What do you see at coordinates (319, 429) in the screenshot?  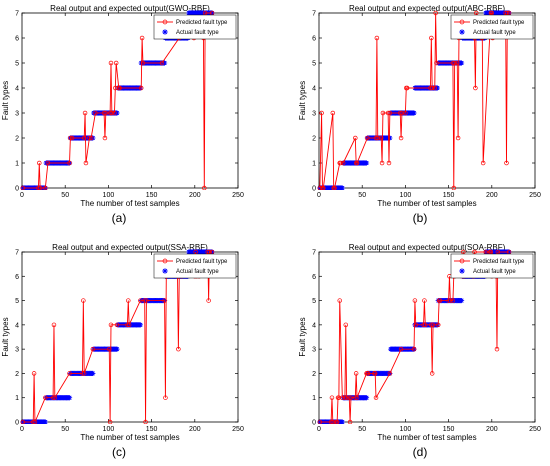 I see `x-tick-label: 0` at bounding box center [319, 429].